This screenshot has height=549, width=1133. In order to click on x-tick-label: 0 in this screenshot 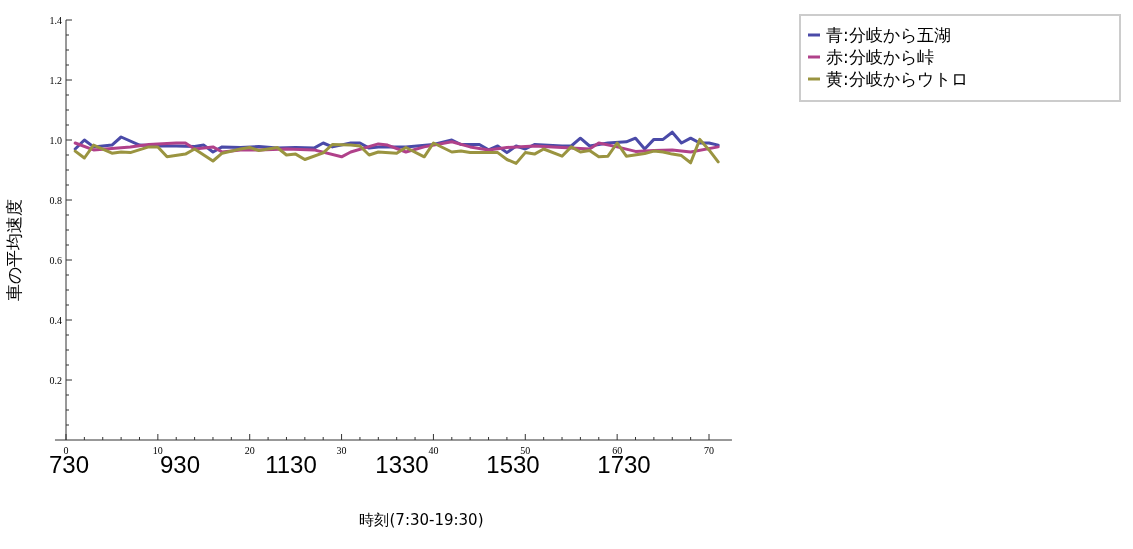, I will do `click(66, 450)`.